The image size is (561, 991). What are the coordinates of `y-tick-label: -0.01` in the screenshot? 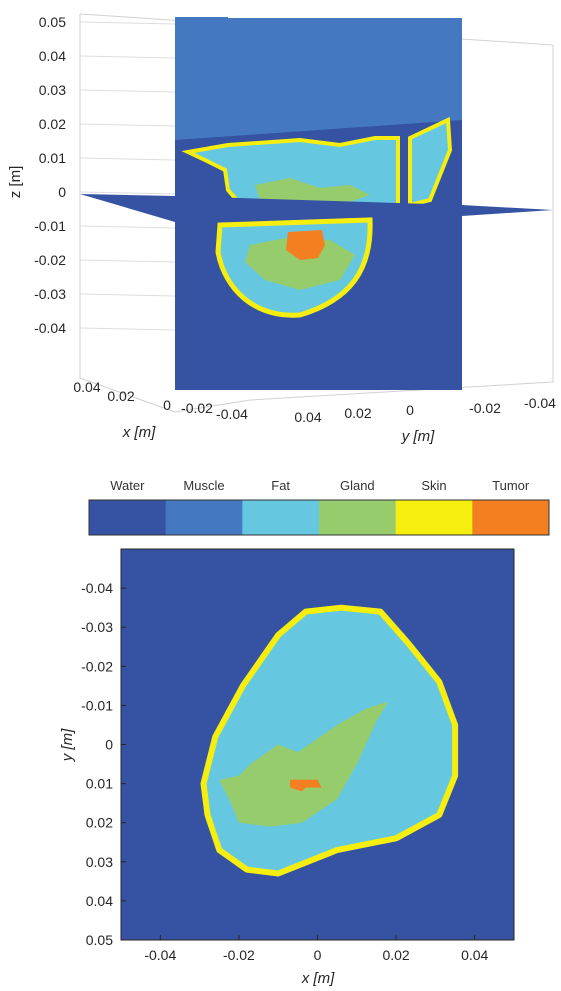 It's located at (97, 705).